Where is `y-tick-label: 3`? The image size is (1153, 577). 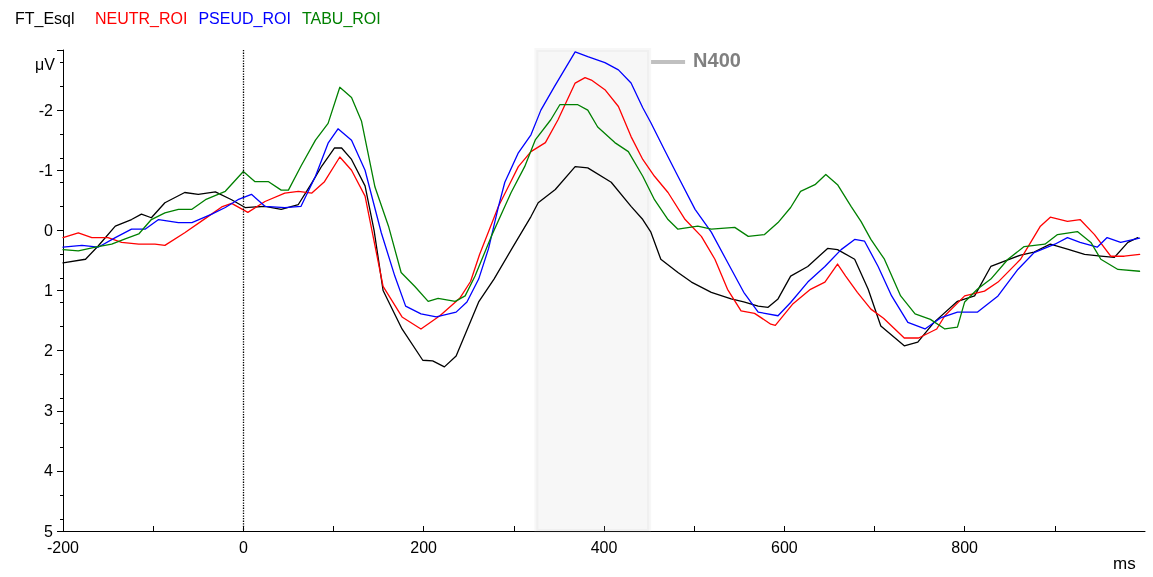
y-tick-label: 3 is located at coordinates (49, 411).